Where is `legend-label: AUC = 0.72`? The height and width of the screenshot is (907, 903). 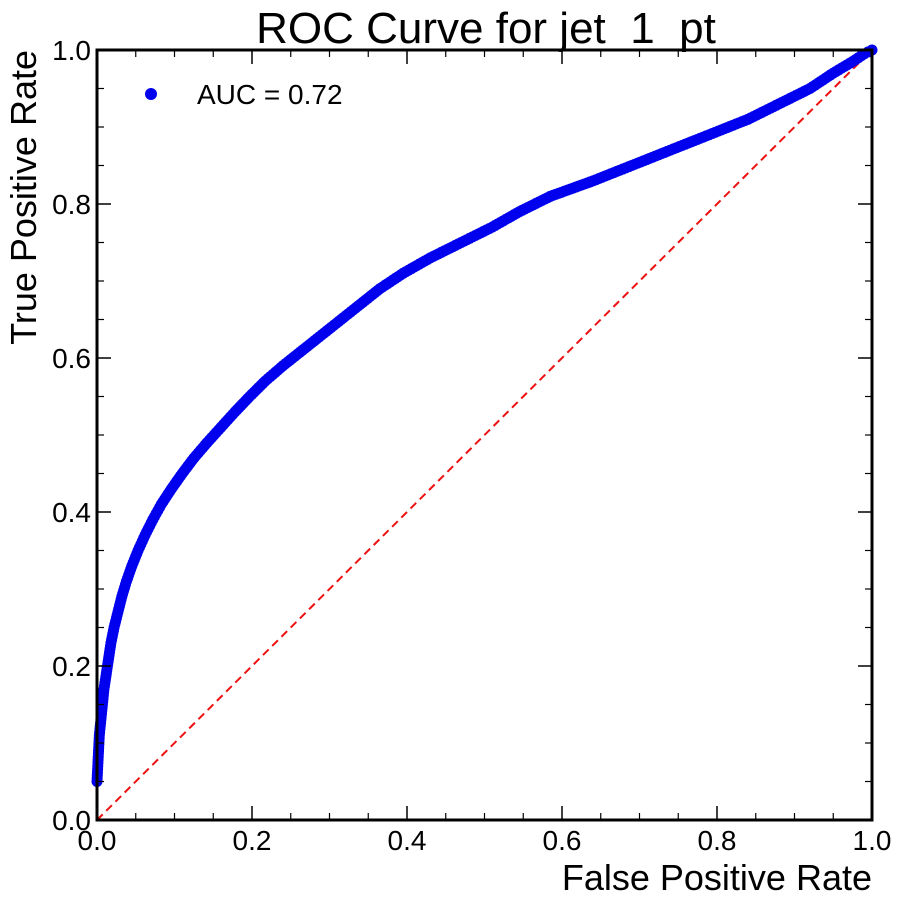 legend-label: AUC = 0.72 is located at coordinates (270, 94).